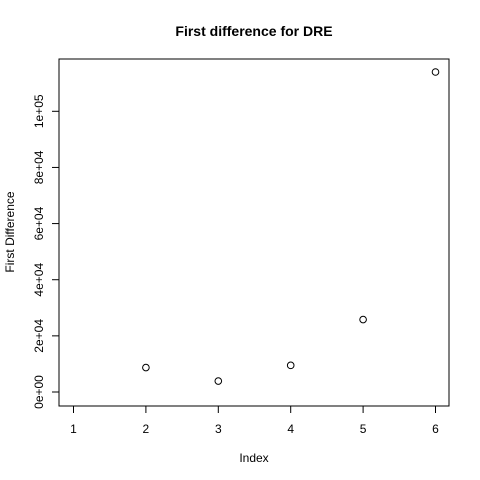  Describe the element at coordinates (39, 280) in the screenshot. I see `y-tick-label: 4e+04` at that location.